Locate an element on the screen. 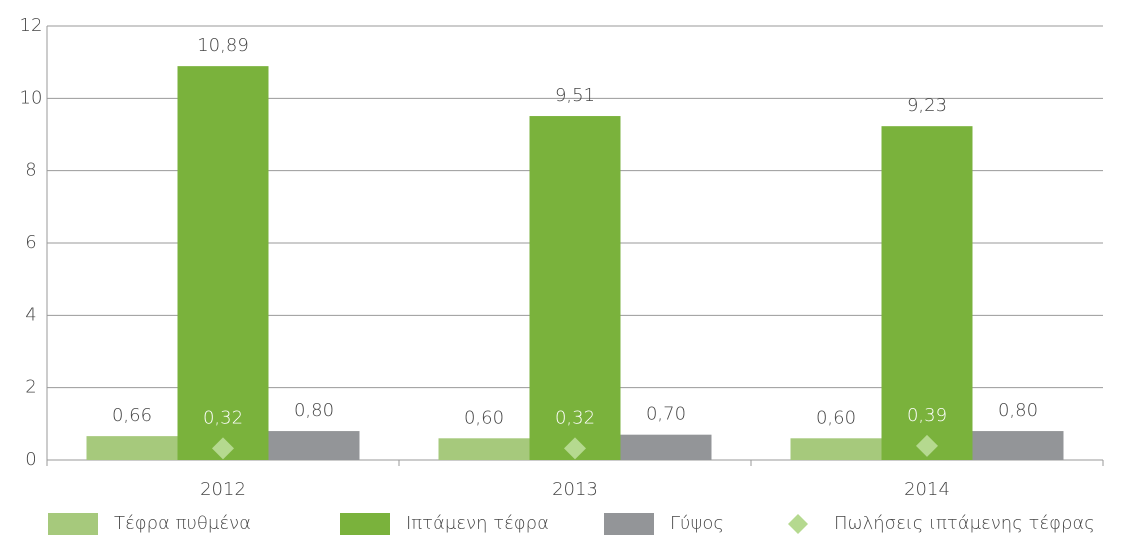  value-label: 0,39 is located at coordinates (927, 415).